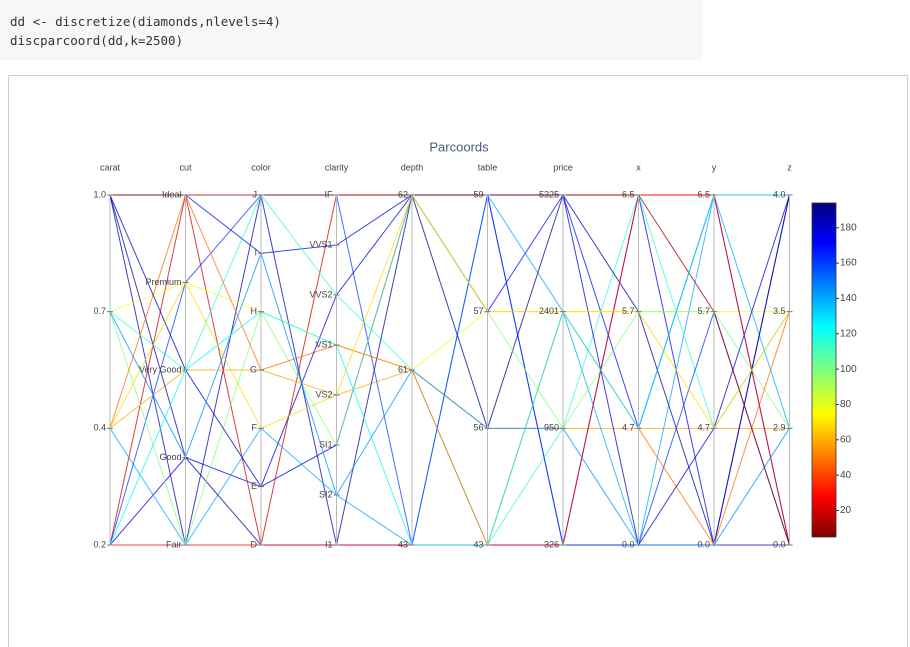 The width and height of the screenshot is (910, 647). Describe the element at coordinates (846, 510) in the screenshot. I see `colorbar-label: 20` at that location.